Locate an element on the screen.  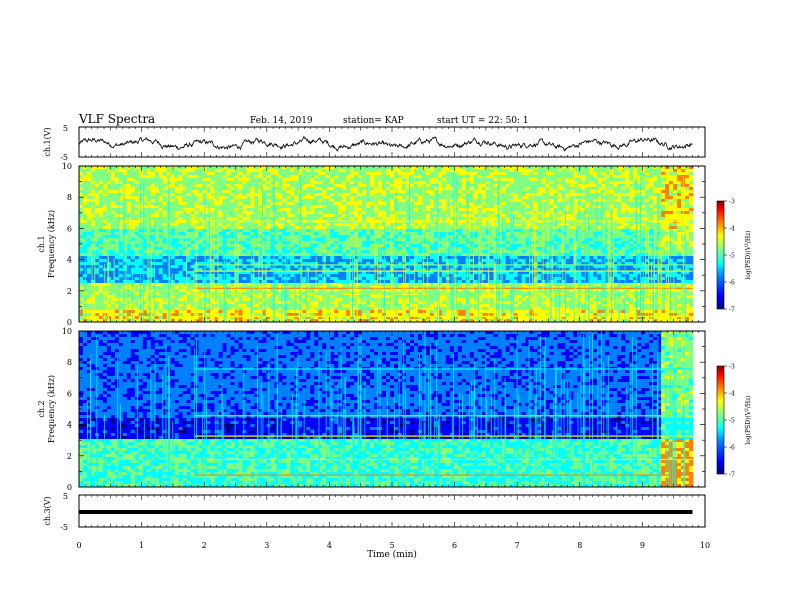
ch1-ytick-bottom: -5 is located at coordinates (64, 157).